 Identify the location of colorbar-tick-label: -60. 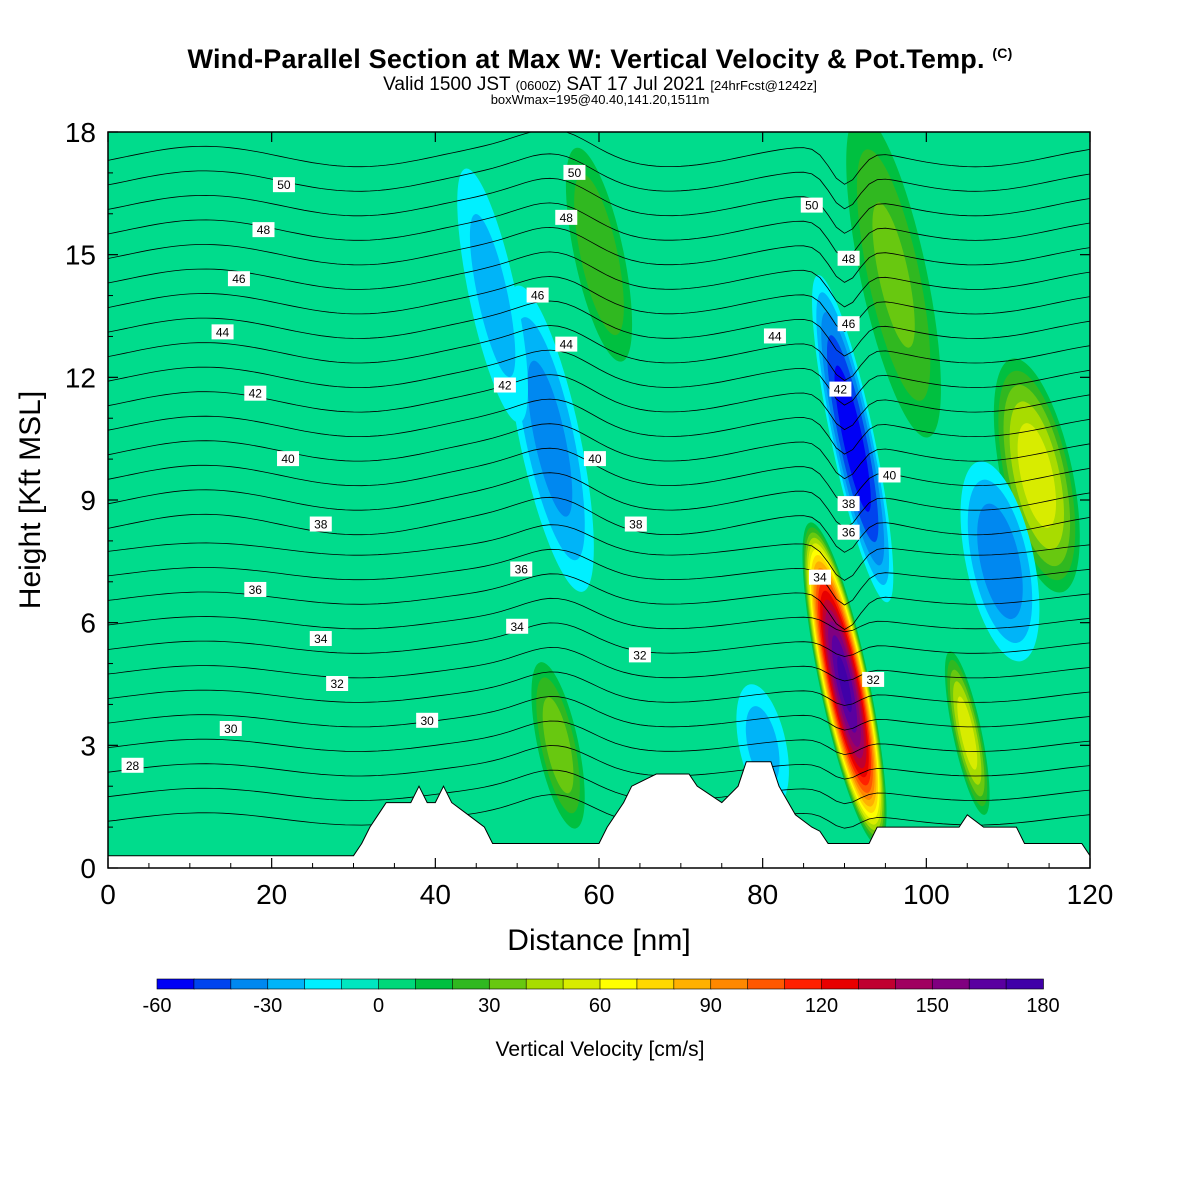
(157, 1006).